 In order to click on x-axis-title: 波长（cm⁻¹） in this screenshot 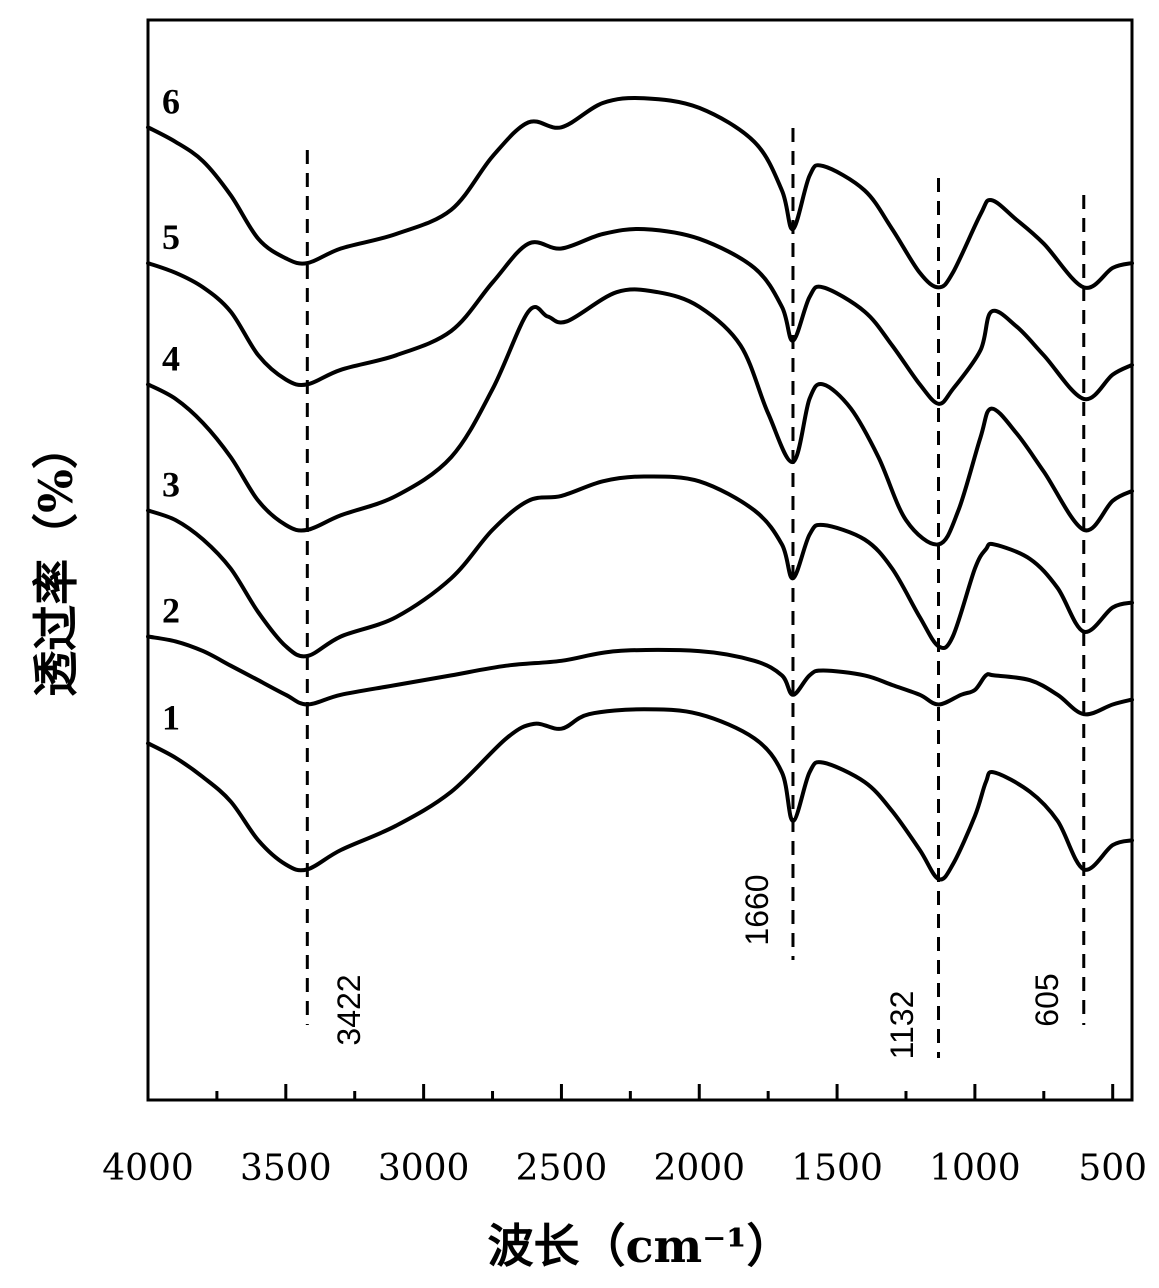, I will do `click(639, 1246)`.